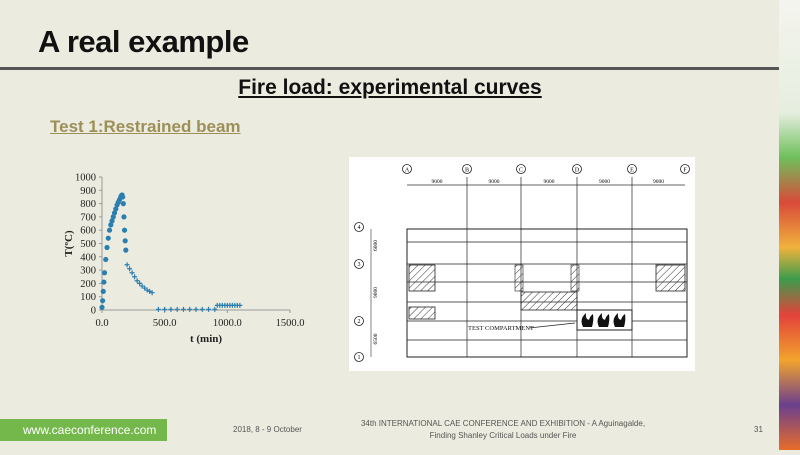 This screenshot has width=800, height=455. I want to click on grid-label: A, so click(407, 171).